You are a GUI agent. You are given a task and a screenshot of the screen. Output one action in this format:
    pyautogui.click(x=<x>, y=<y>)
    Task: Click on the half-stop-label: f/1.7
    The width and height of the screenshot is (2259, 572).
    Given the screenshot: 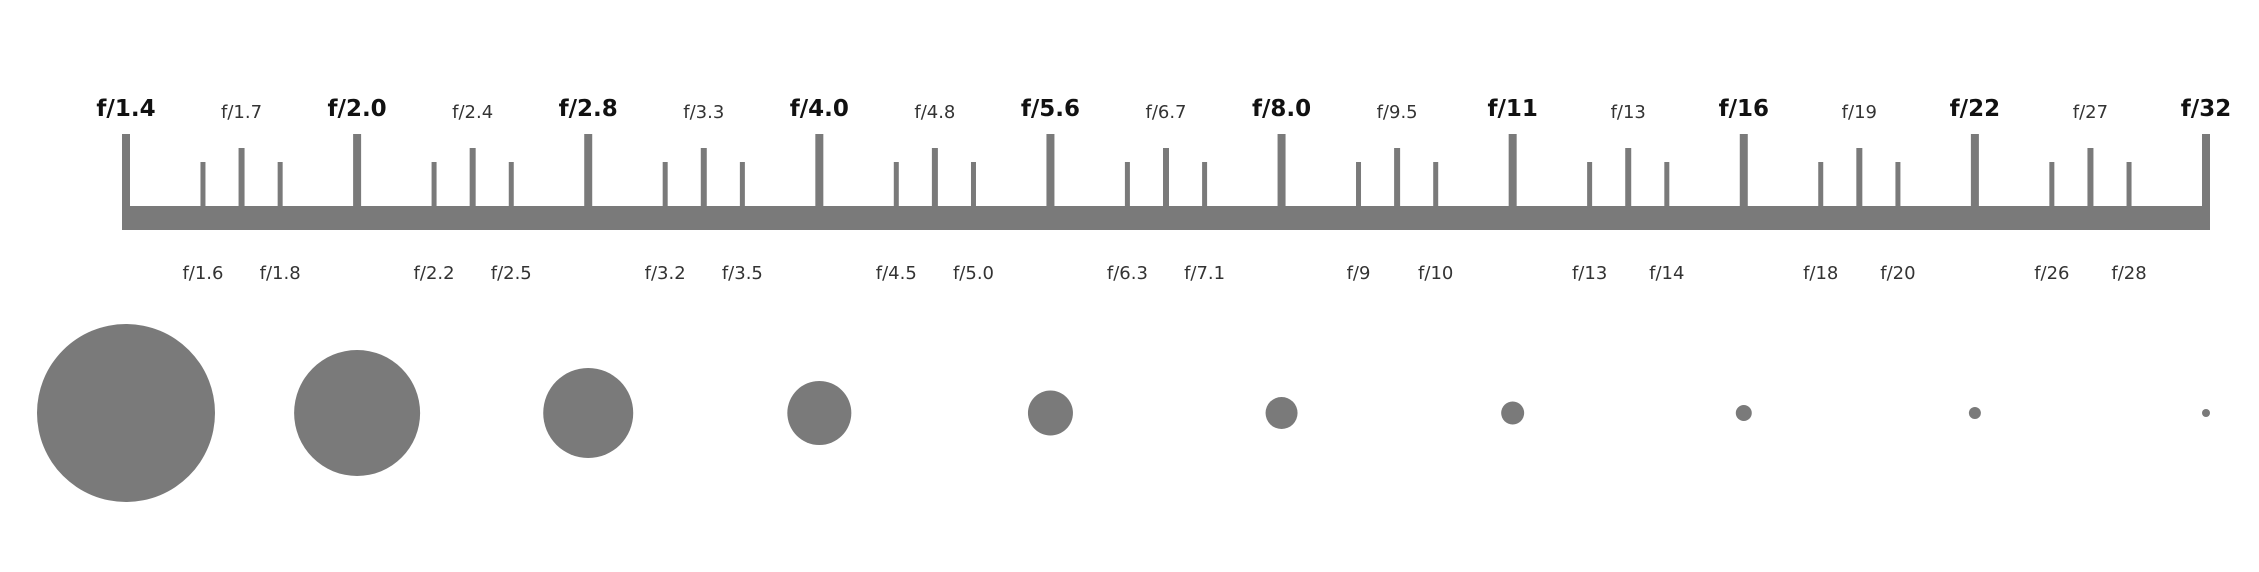 What is the action you would take?
    pyautogui.click(x=241, y=112)
    